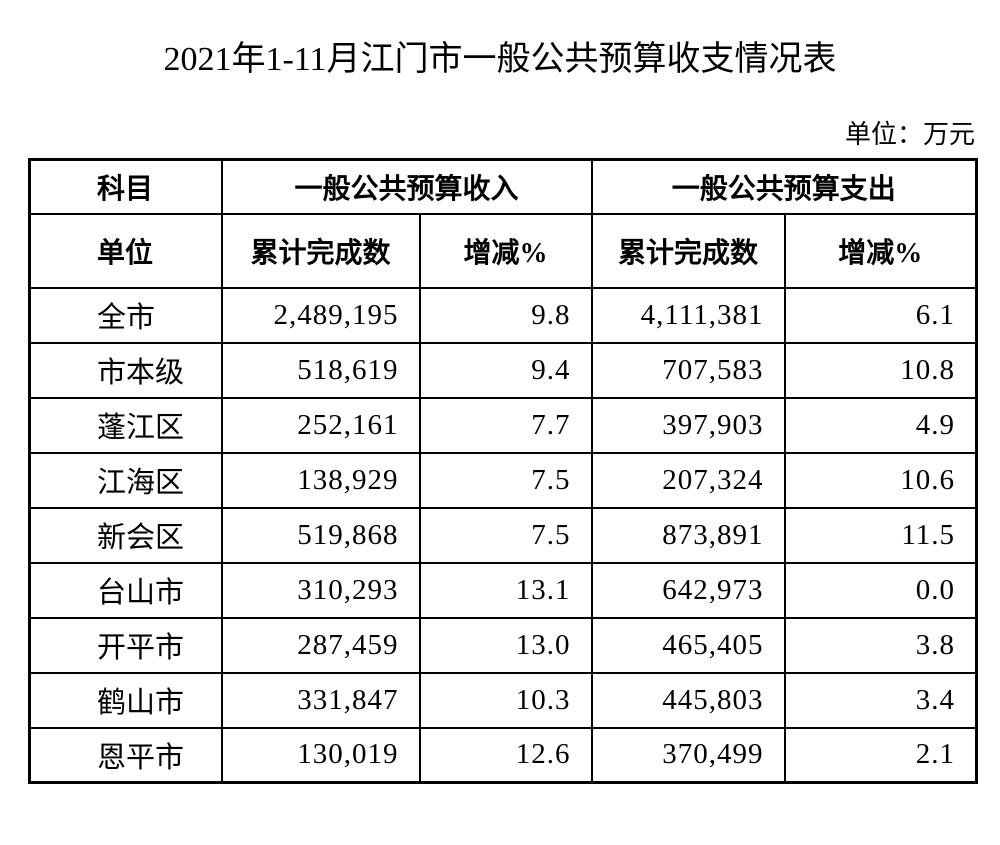 The height and width of the screenshot is (845, 1000). Describe the element at coordinates (880, 755) in the screenshot. I see `expense-change-cell: 2.1` at that location.